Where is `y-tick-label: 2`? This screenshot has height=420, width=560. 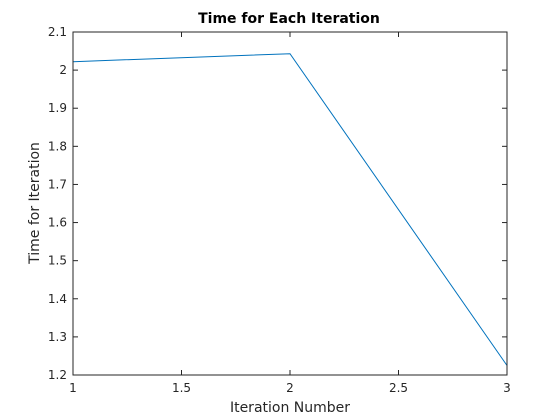 y-tick-label: 2 is located at coordinates (63, 70).